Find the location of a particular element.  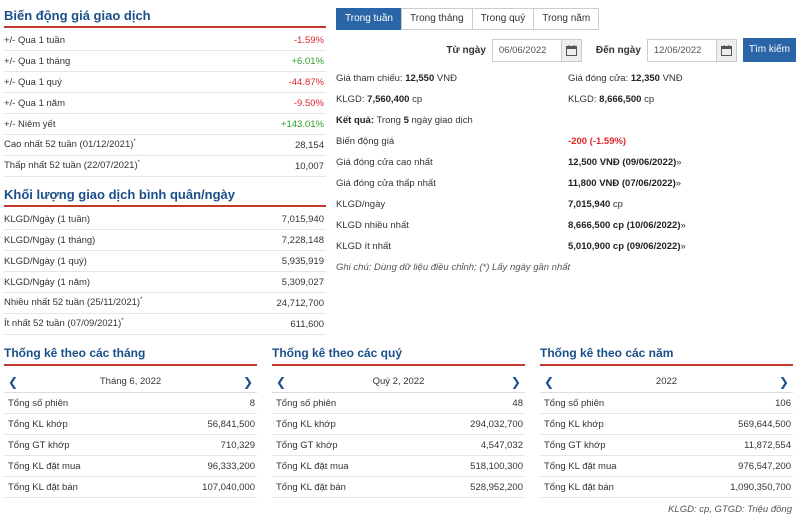

table-row: +/- Qua 1 tuần -1.59% is located at coordinates (165, 40).